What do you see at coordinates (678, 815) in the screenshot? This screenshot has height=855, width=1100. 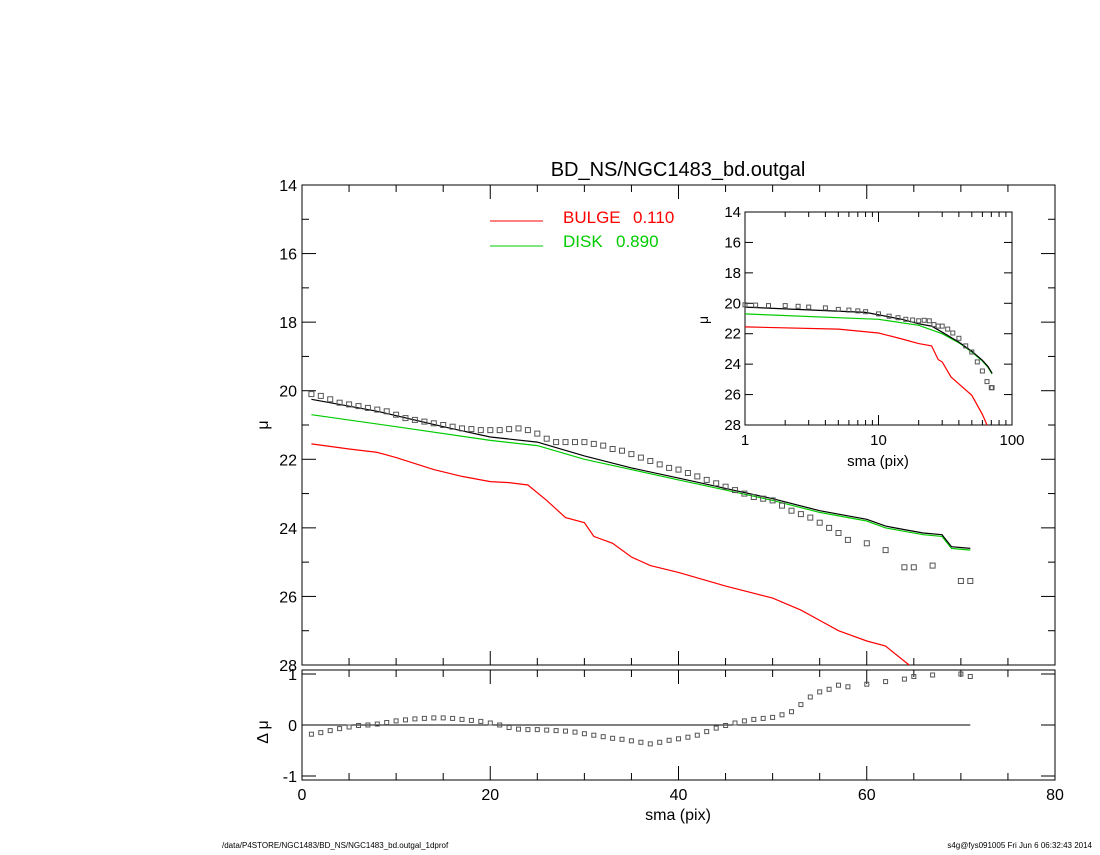 I see `residual-x-axis-label: sma (pix)` at bounding box center [678, 815].